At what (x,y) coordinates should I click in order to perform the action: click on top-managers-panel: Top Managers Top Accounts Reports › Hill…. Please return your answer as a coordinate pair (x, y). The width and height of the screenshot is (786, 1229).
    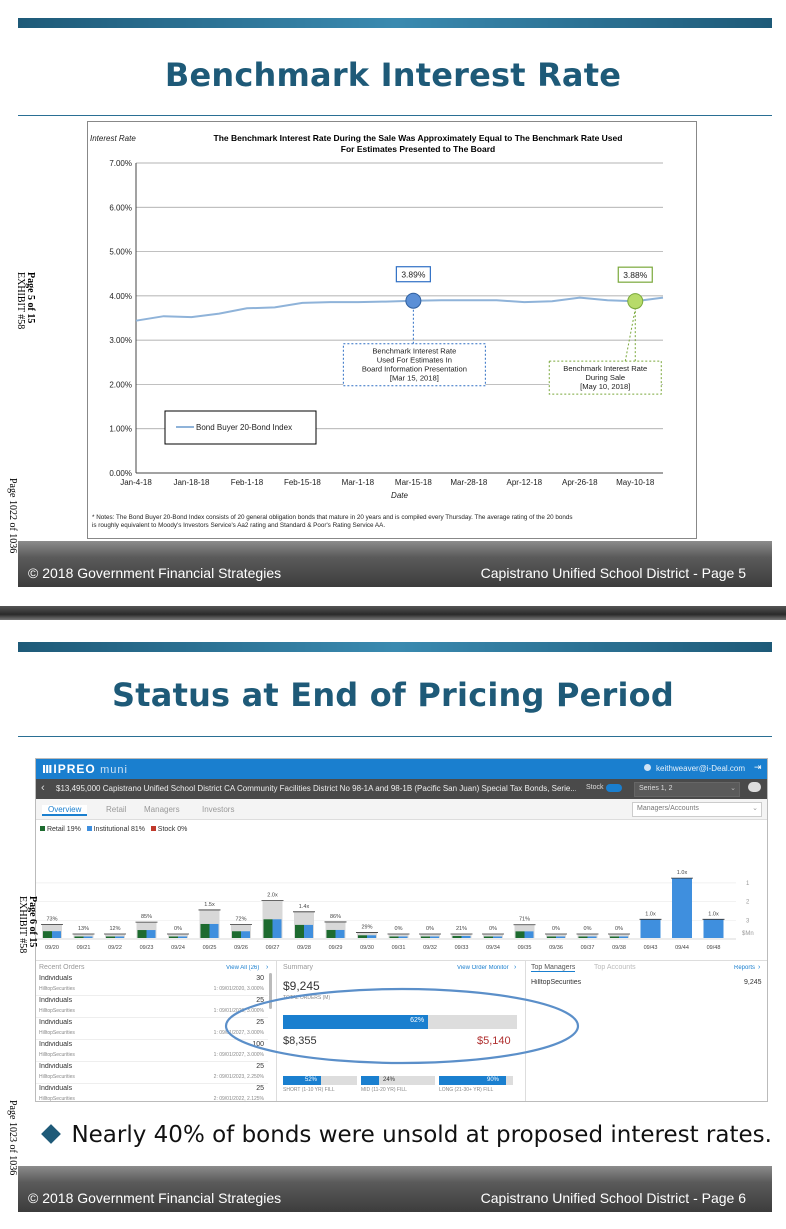
    Looking at the image, I should click on (646, 1031).